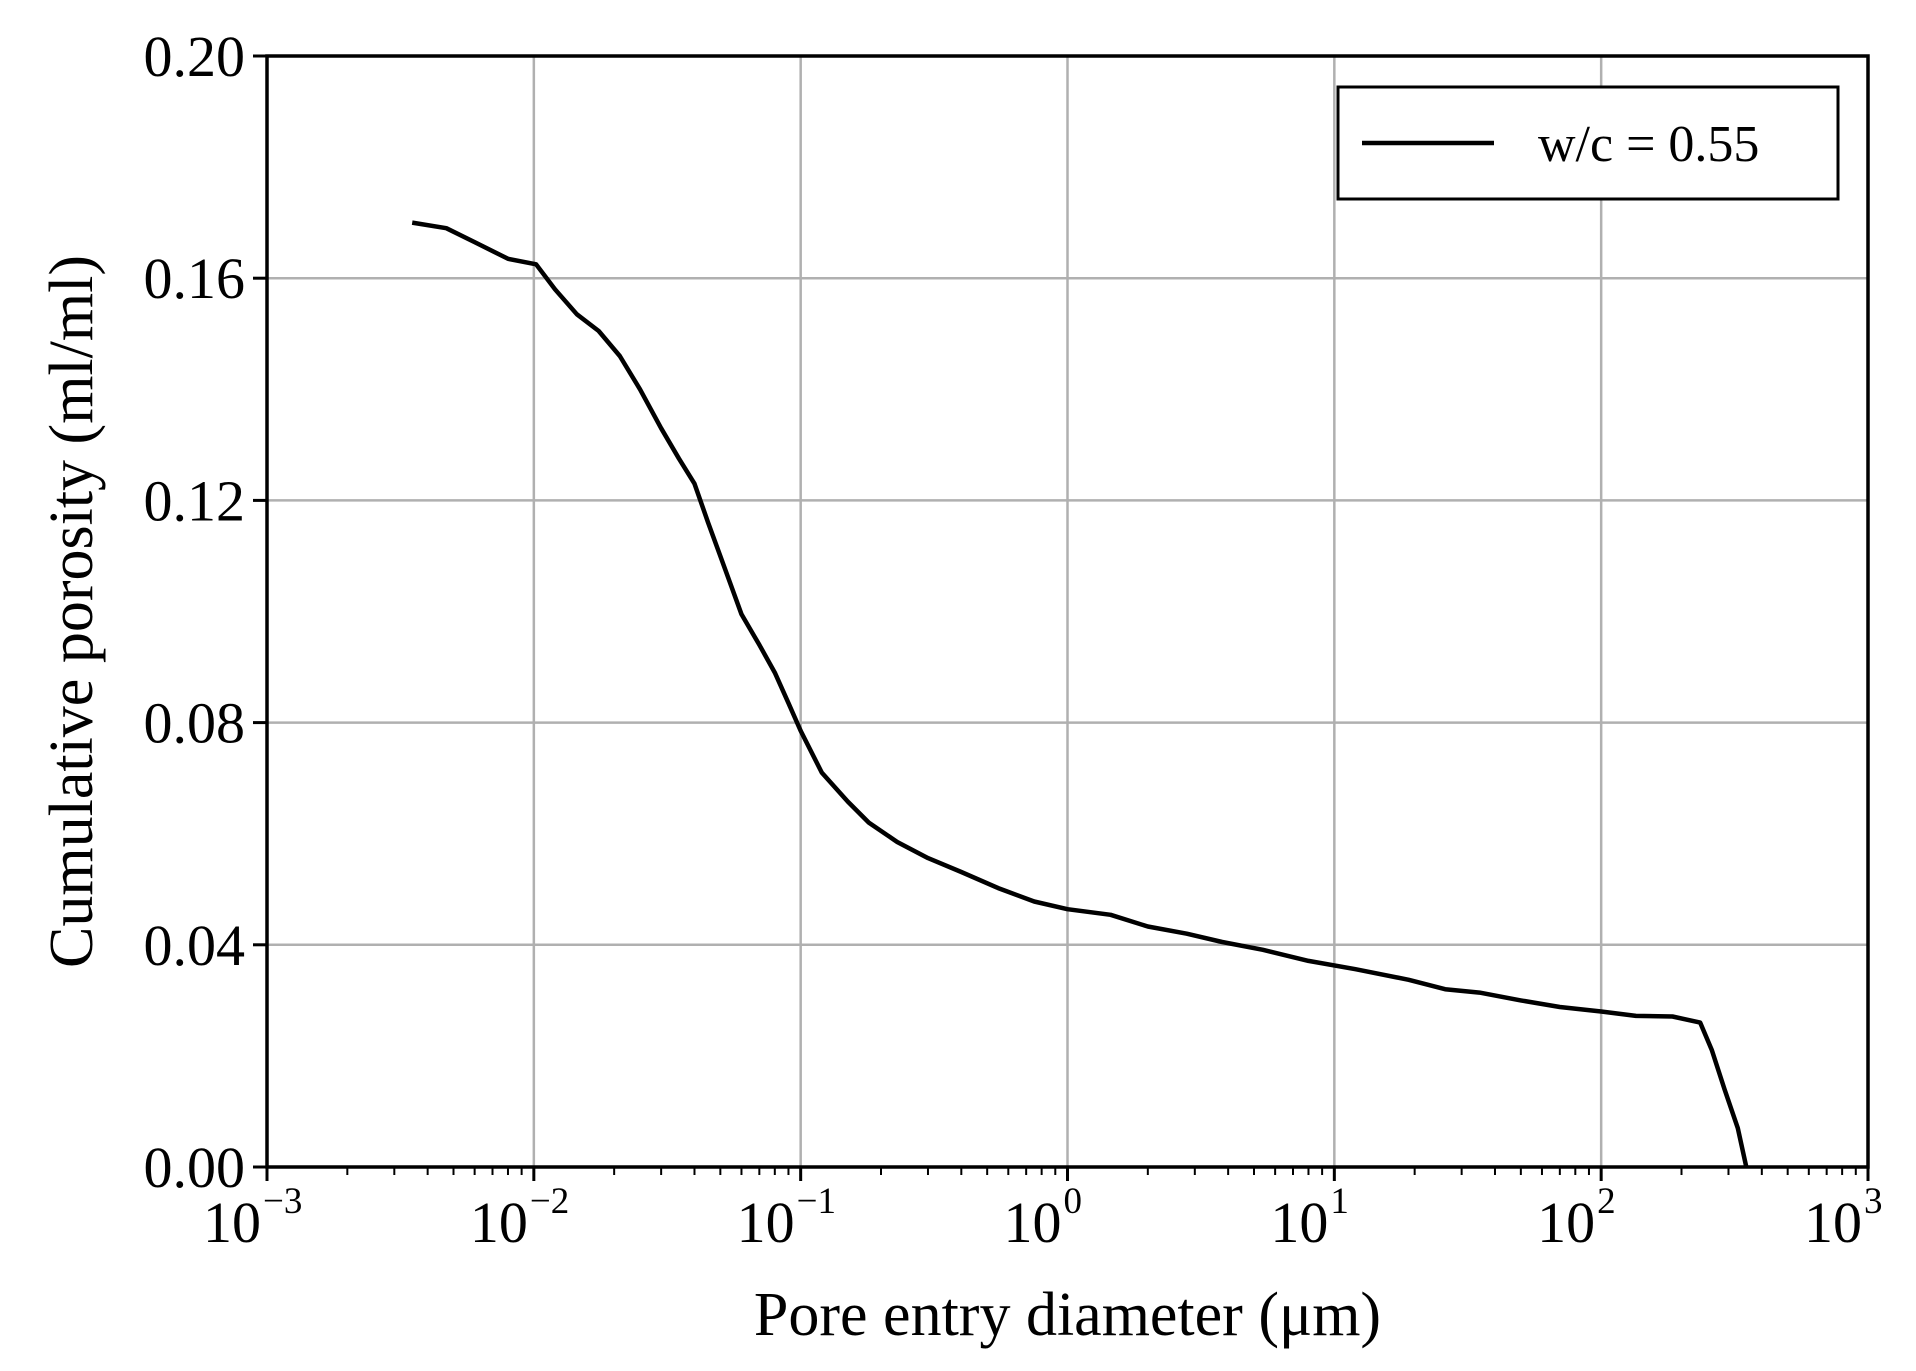 Image resolution: width=1916 pixels, height=1371 pixels. I want to click on x-tick-label: 10 1, so click(1309, 1218).